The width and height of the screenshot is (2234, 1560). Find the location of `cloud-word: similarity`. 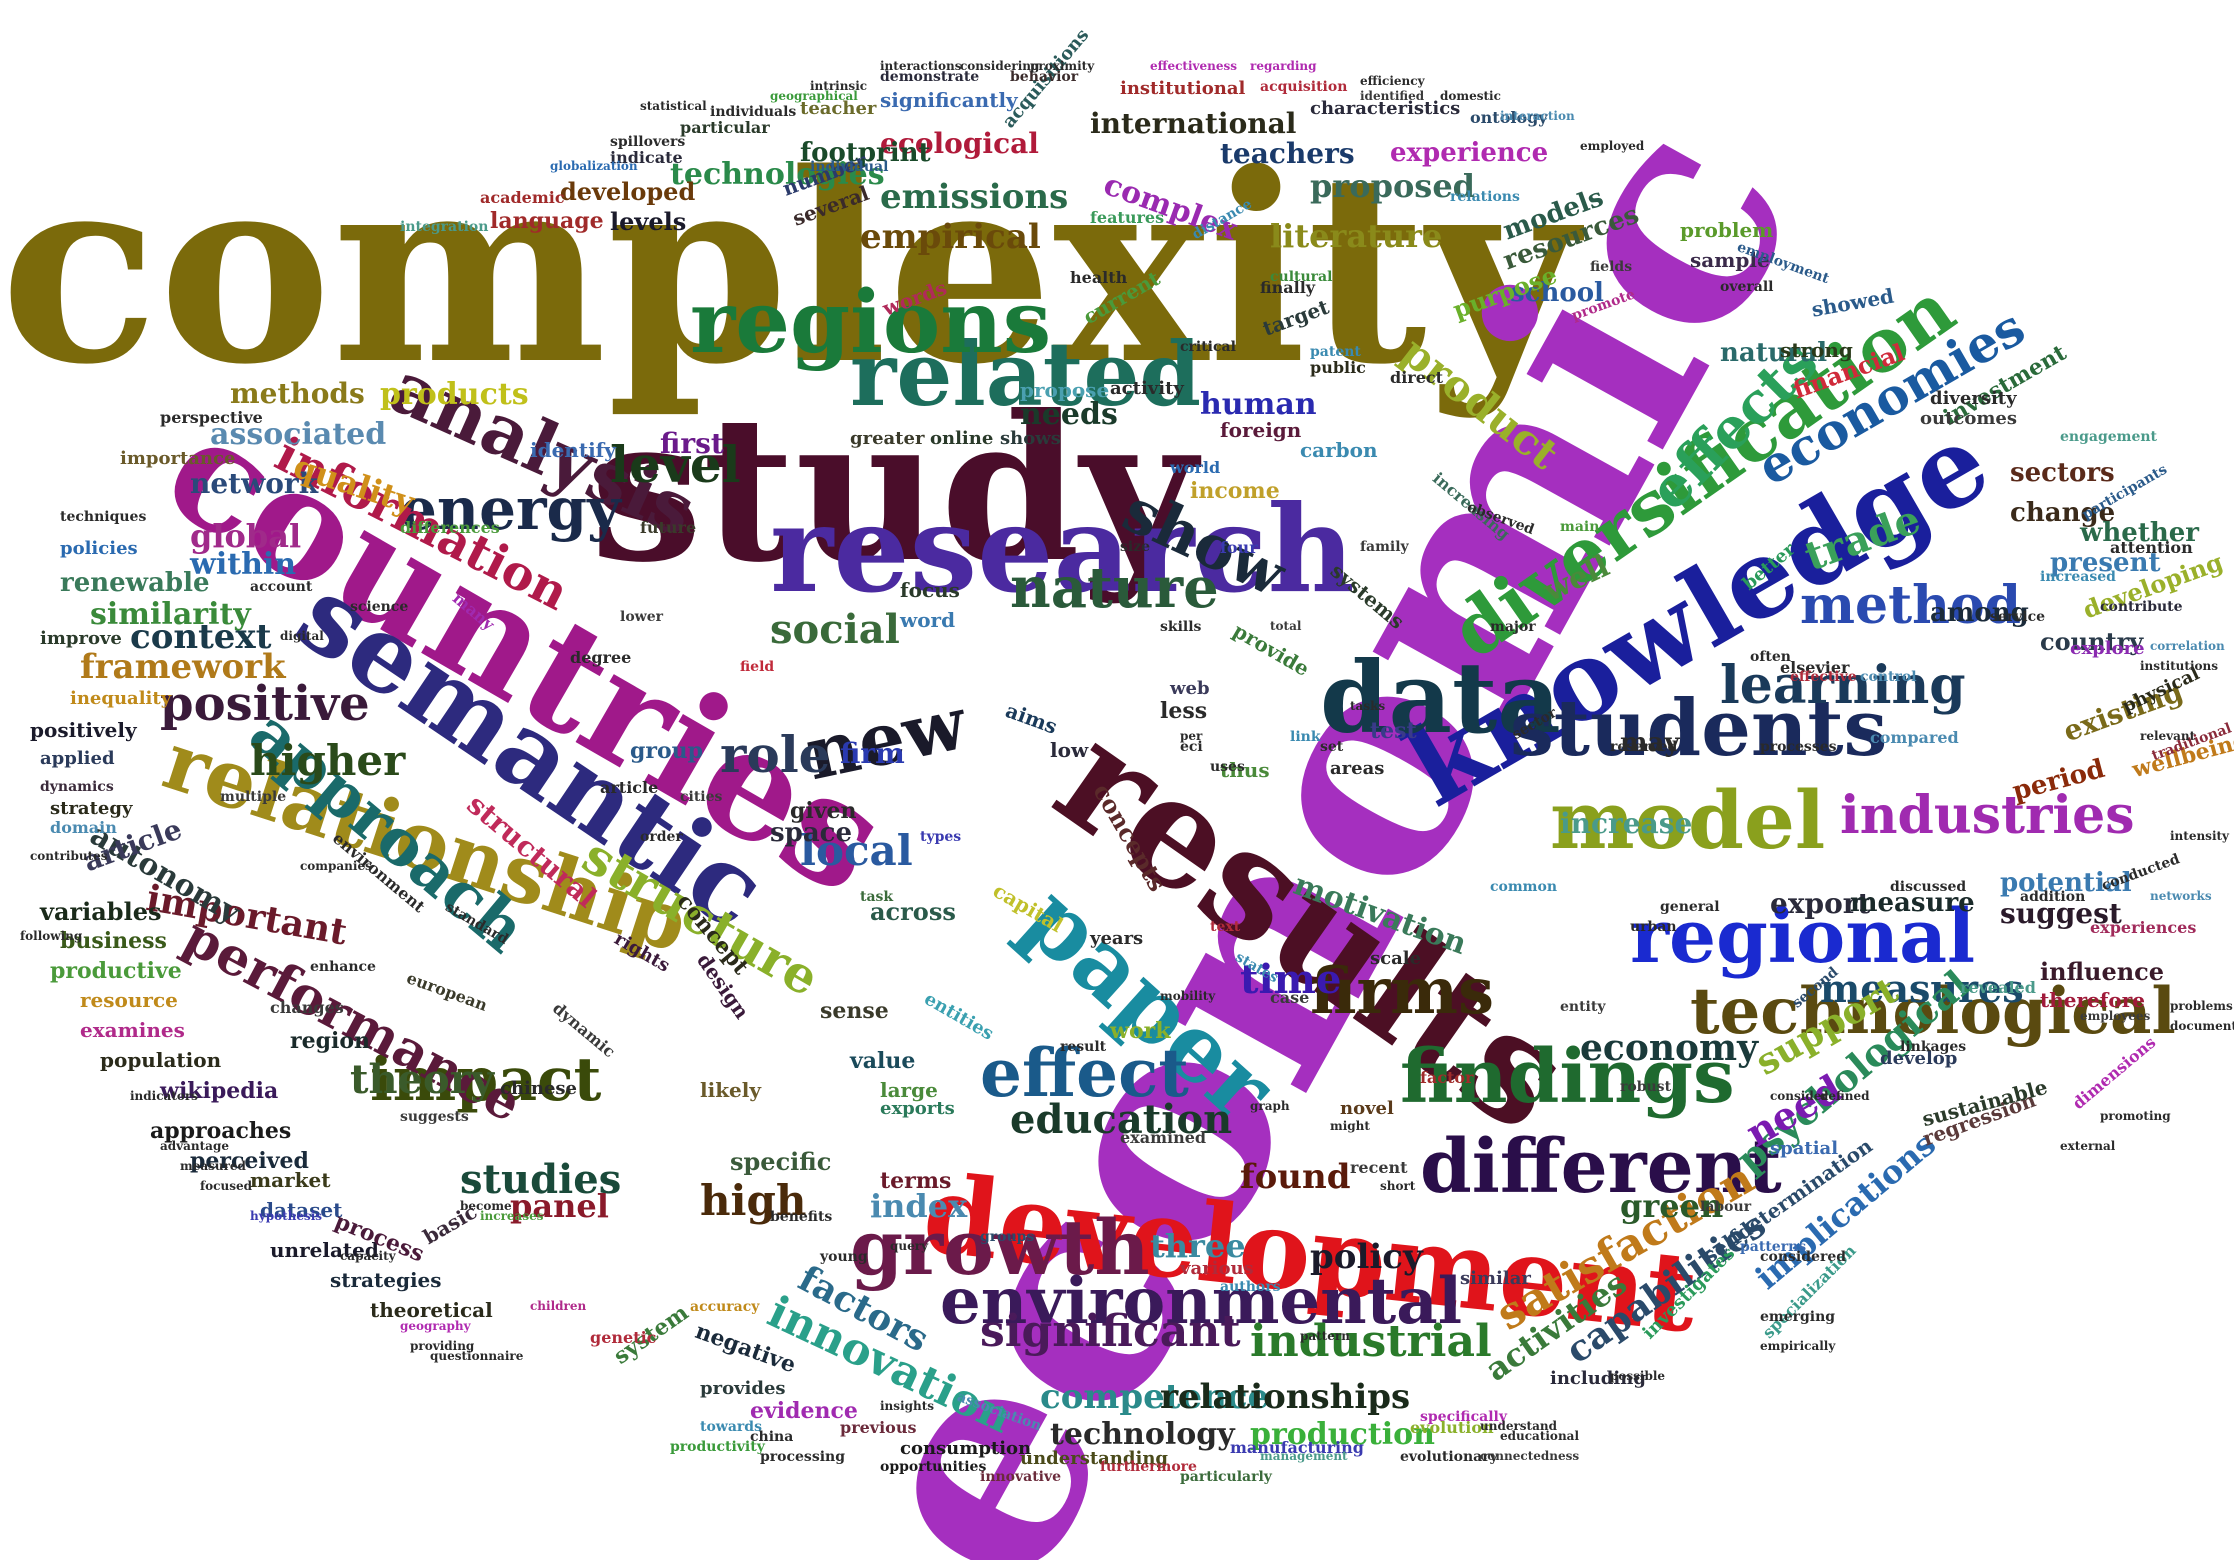

cloud-word: similarity is located at coordinates (170, 614).